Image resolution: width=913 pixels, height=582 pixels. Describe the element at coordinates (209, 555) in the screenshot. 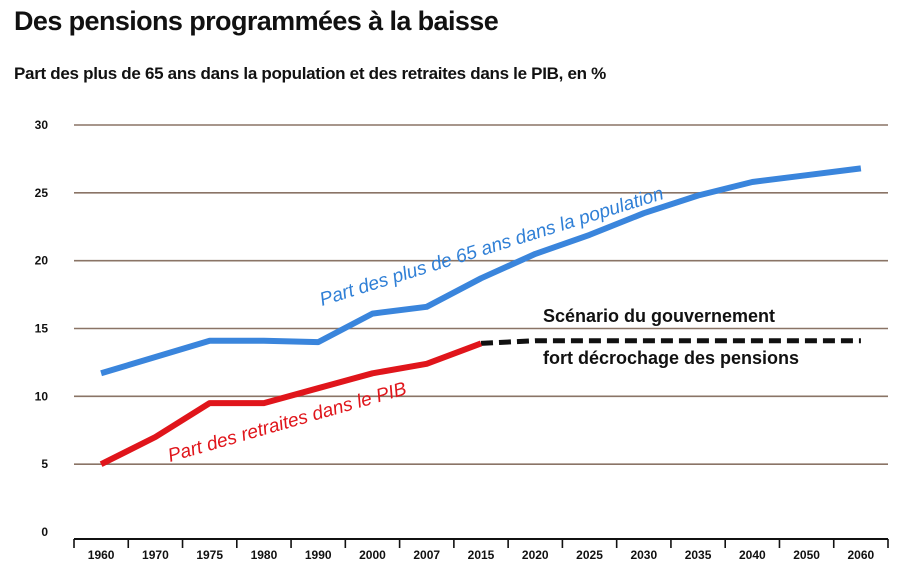

I see `x-tick-label: 1975` at that location.